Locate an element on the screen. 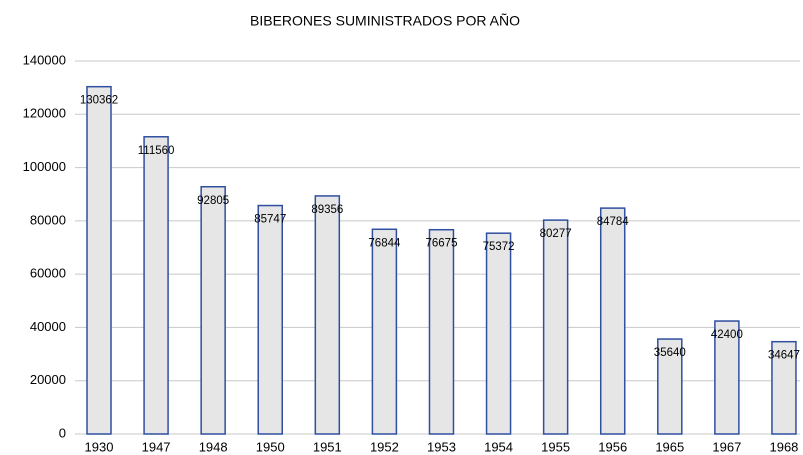 The image size is (803, 455). data-label: 85747 is located at coordinates (270, 220).